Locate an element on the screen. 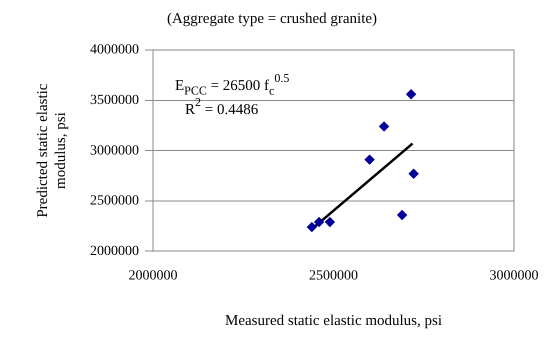 The image size is (550, 344). x-tick-label: 3000000 is located at coordinates (514, 276).